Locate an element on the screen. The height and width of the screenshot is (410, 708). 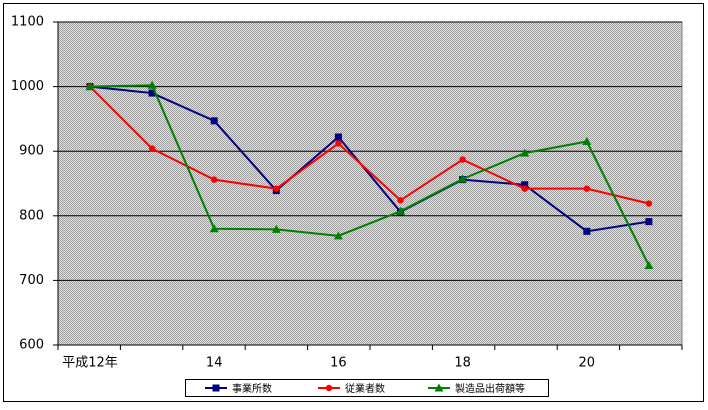
y-tick-label: 700 is located at coordinates (31, 280).